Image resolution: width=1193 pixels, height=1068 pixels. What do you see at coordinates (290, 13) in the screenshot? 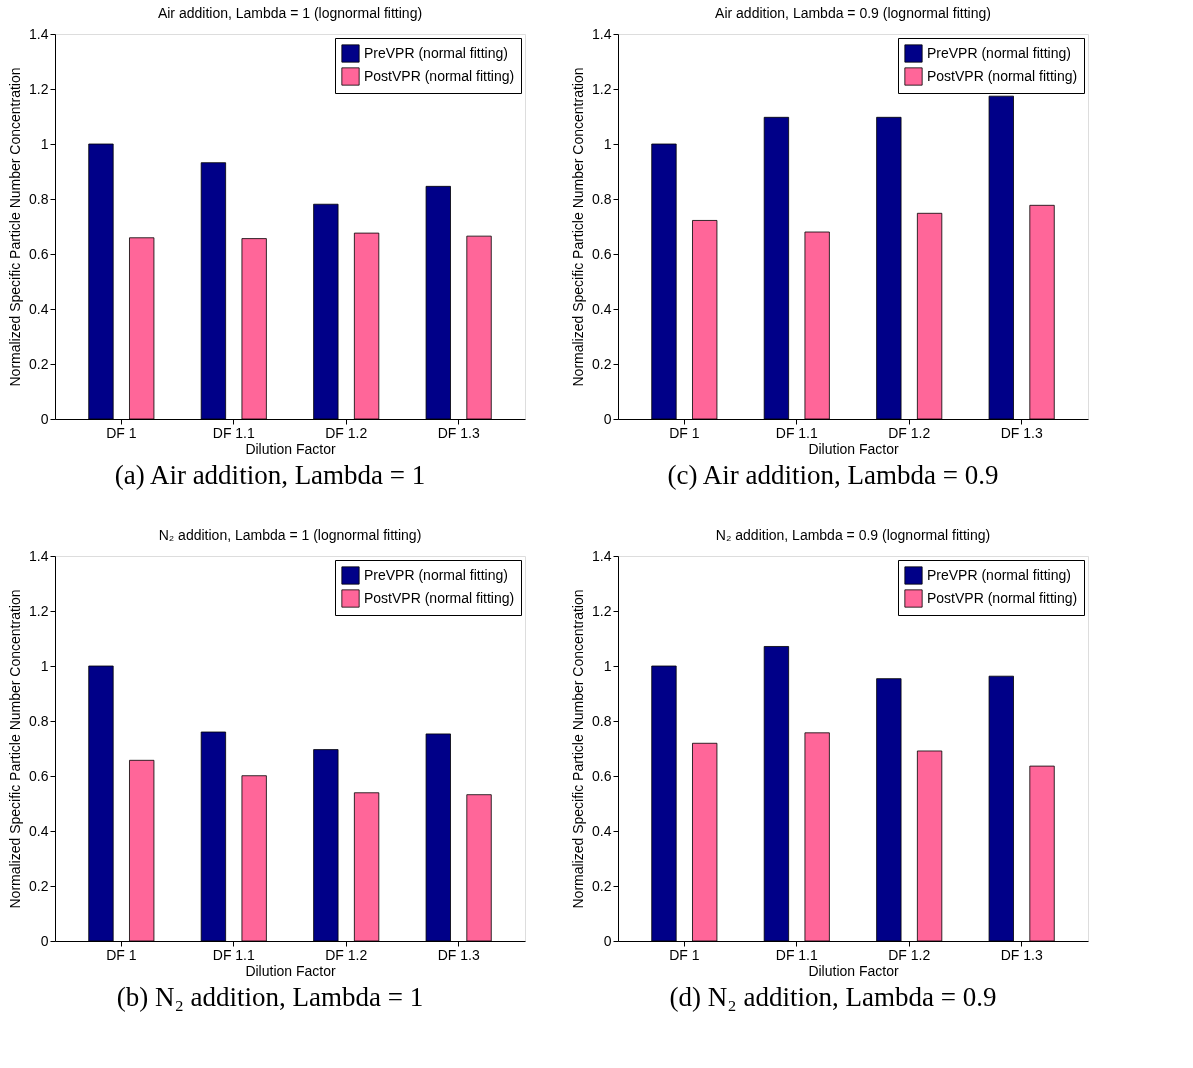
I see `chart-title: Air addition, Lambda = 1 (lognormal fitting)` at bounding box center [290, 13].